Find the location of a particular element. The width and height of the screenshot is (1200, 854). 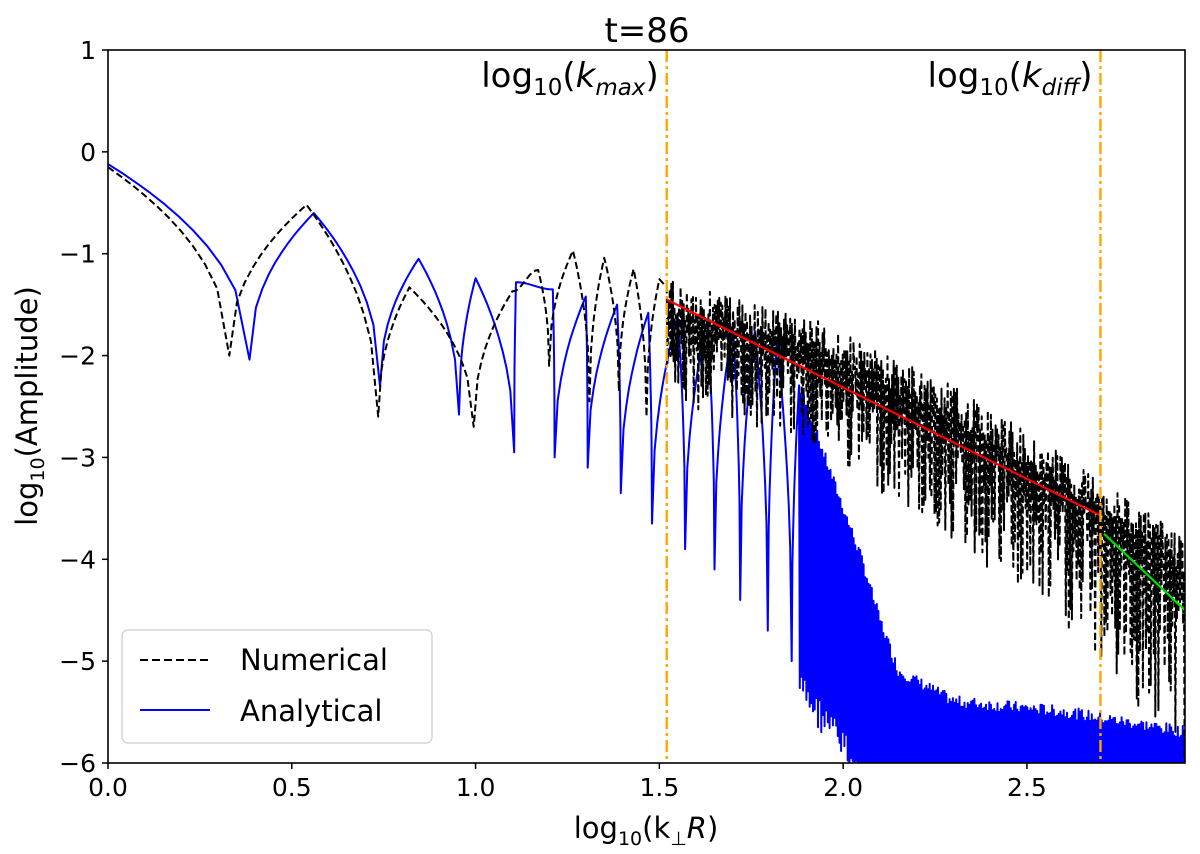

y-tick-label: −3 is located at coordinates (77, 457).